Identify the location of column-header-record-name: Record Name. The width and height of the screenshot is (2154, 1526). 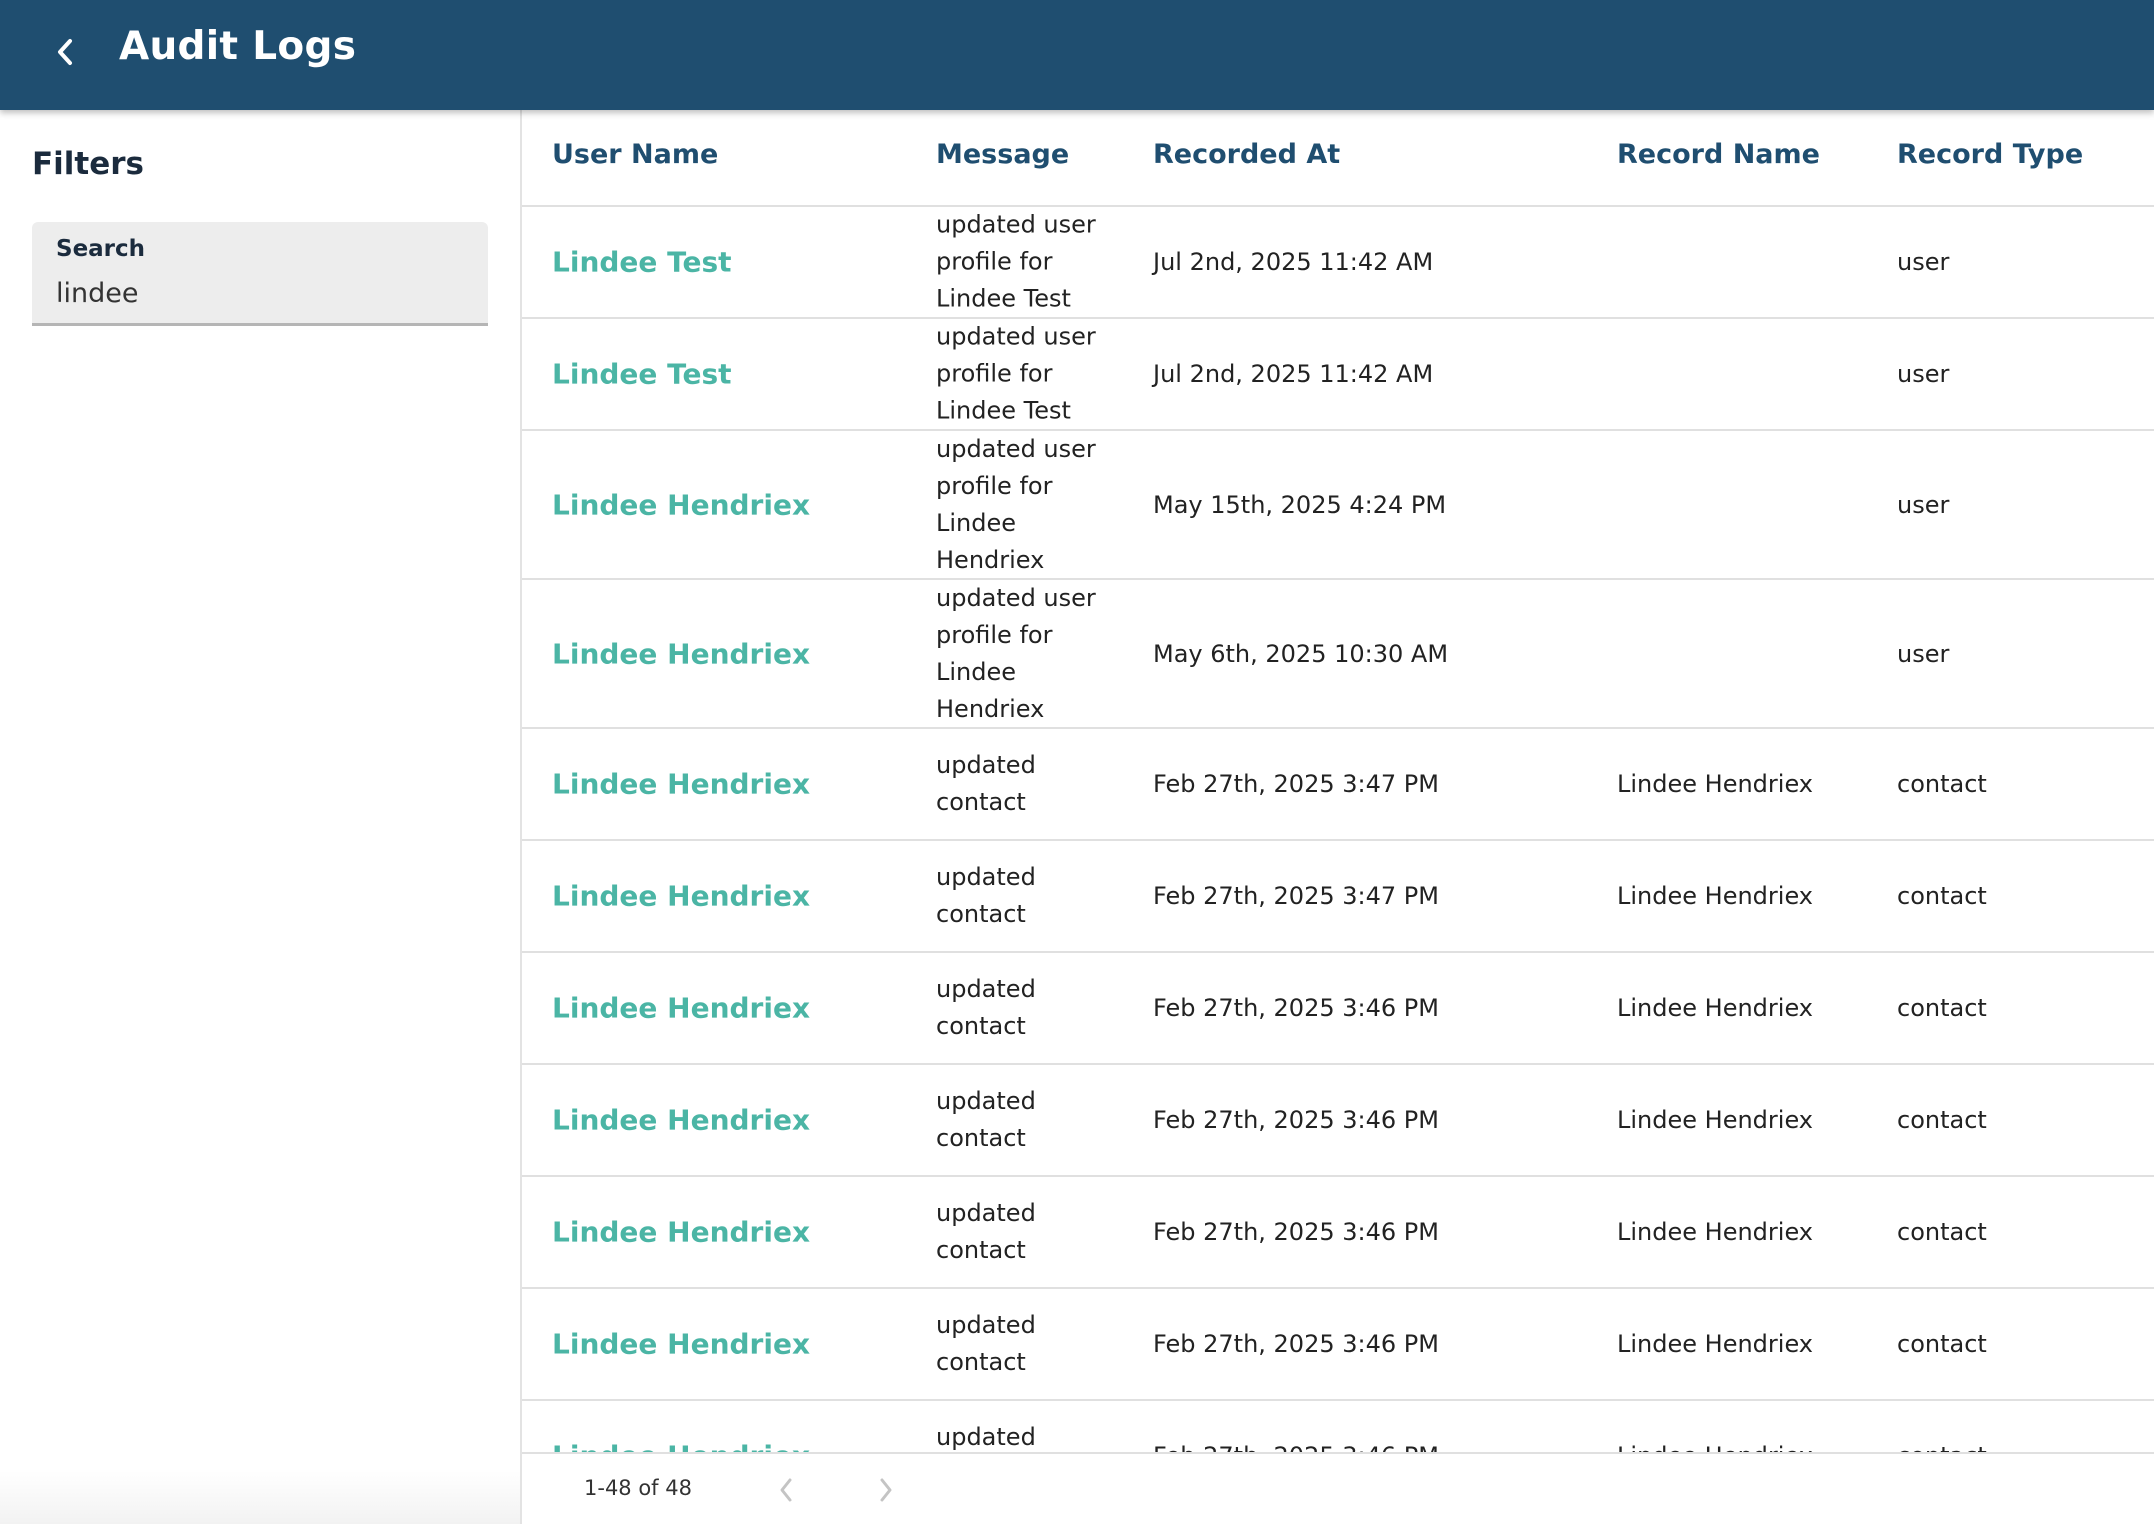
(1718, 154).